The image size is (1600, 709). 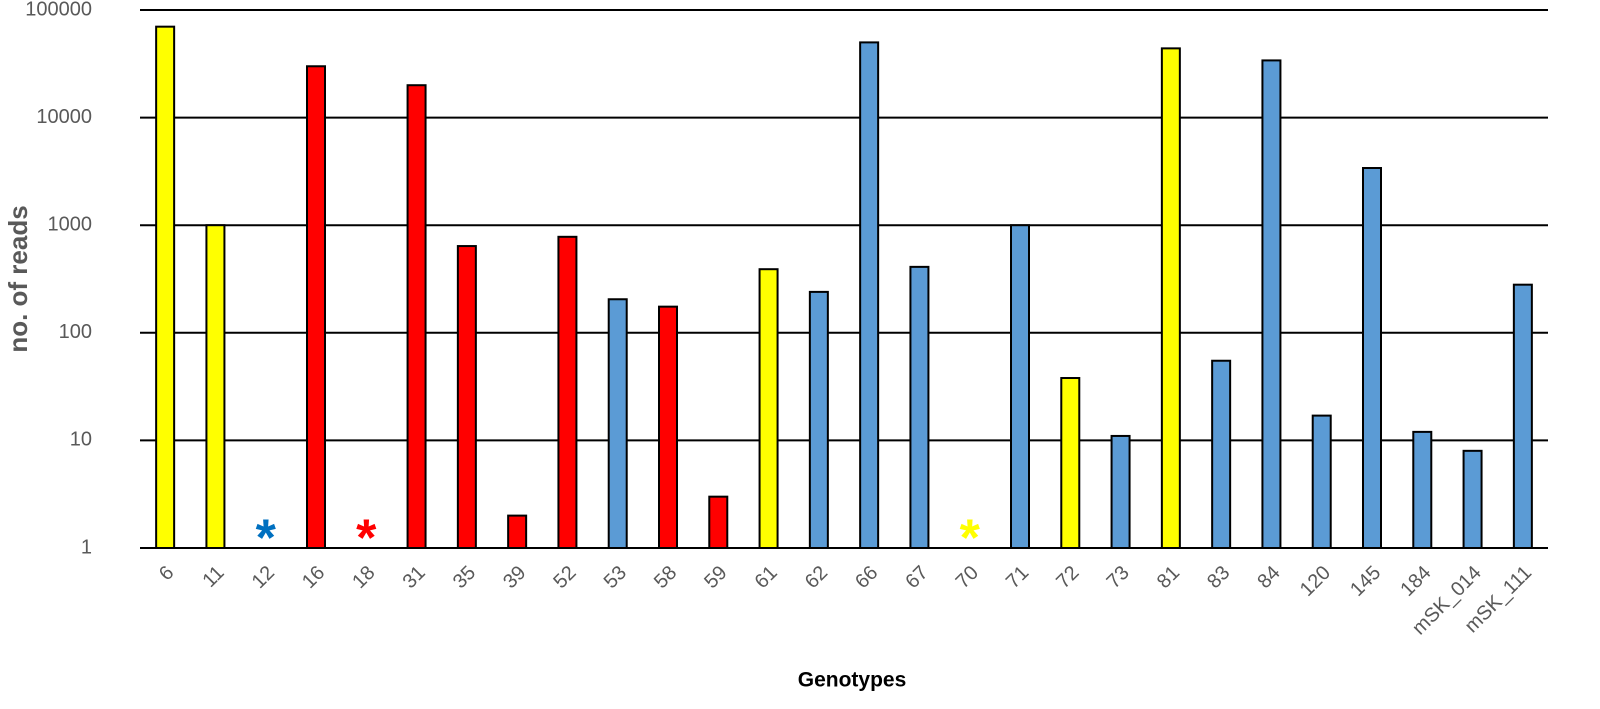 I want to click on x-tick-label: 35, so click(x=464, y=577).